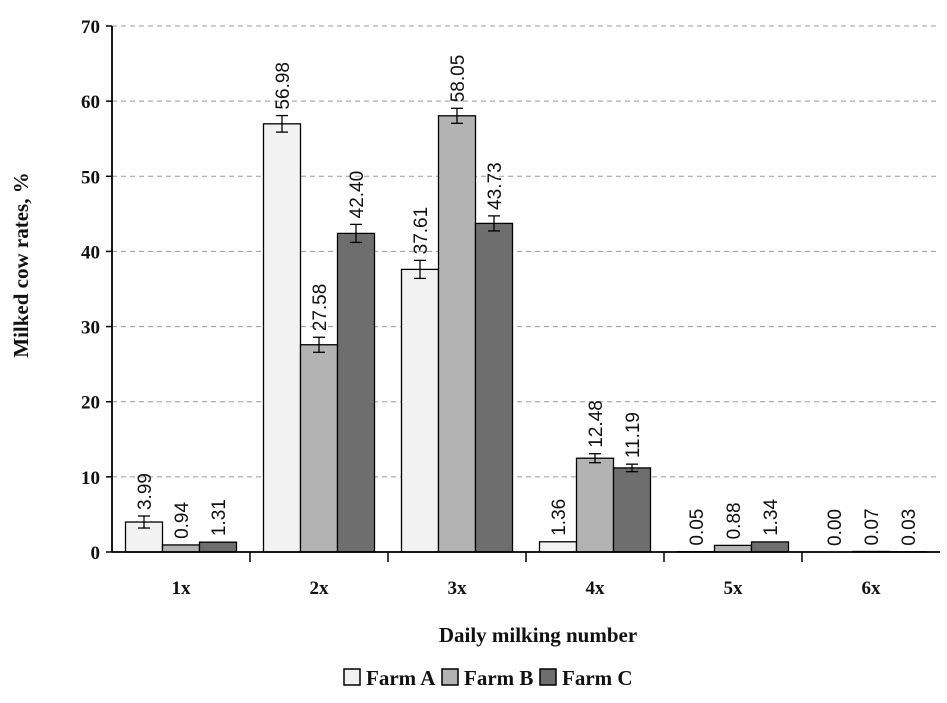  What do you see at coordinates (771, 517) in the screenshot?
I see `data-label: 1.34` at bounding box center [771, 517].